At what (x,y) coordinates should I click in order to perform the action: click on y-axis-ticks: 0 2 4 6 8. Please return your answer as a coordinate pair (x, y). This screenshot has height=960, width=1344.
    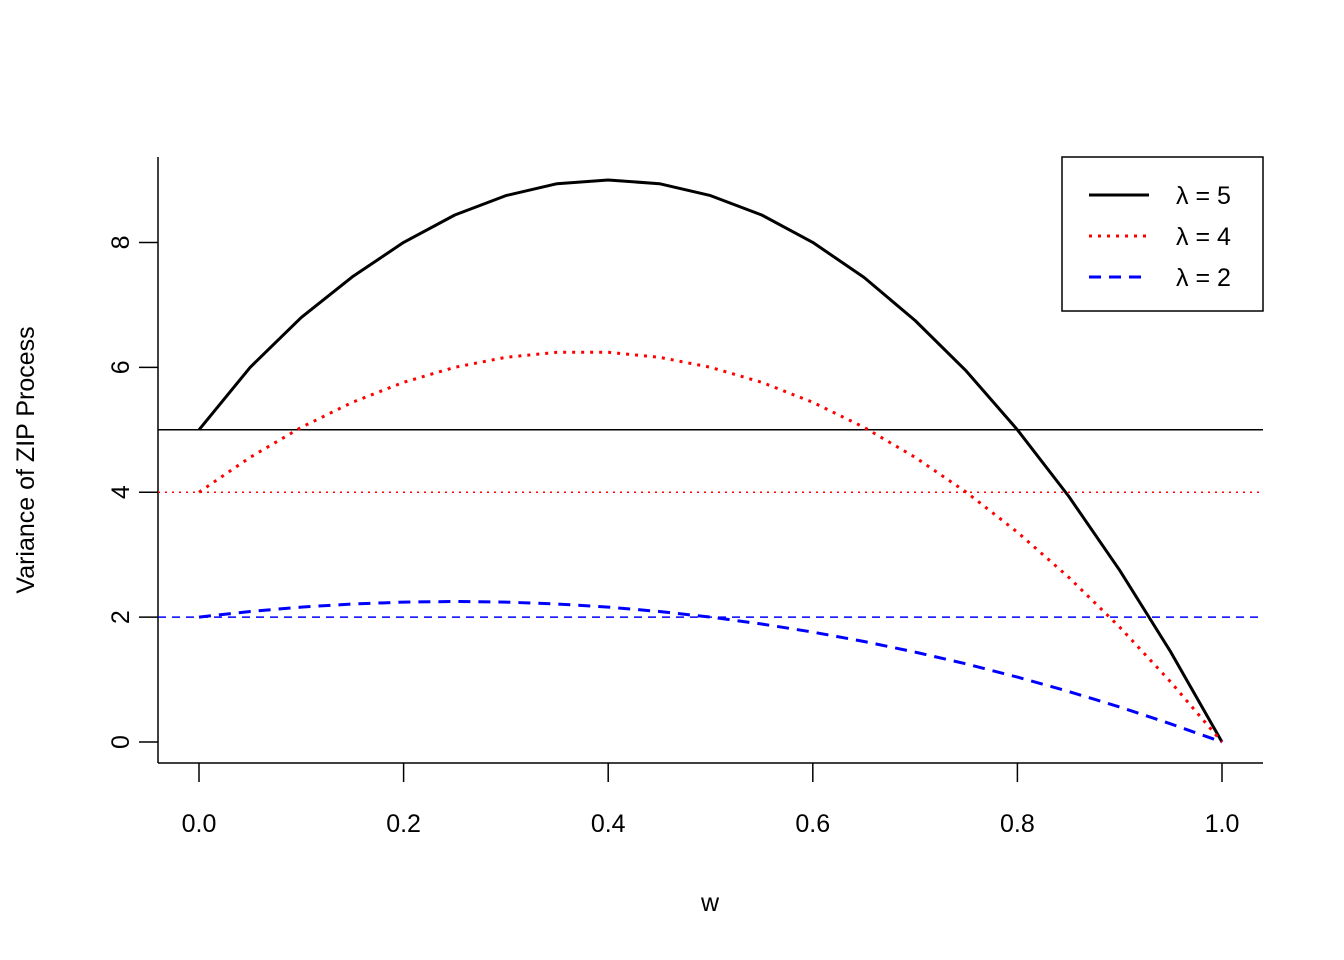
    Looking at the image, I should click on (132, 492).